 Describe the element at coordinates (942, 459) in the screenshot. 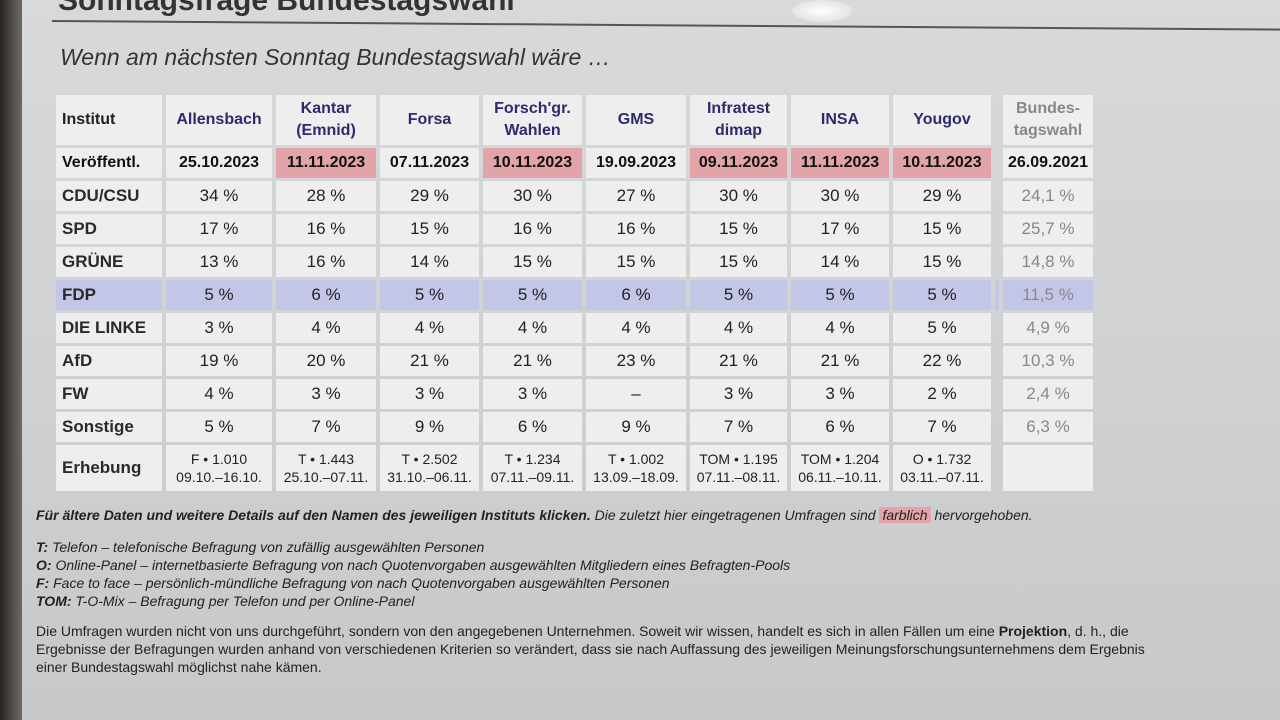

I see `survey-method: O • 1.732` at that location.